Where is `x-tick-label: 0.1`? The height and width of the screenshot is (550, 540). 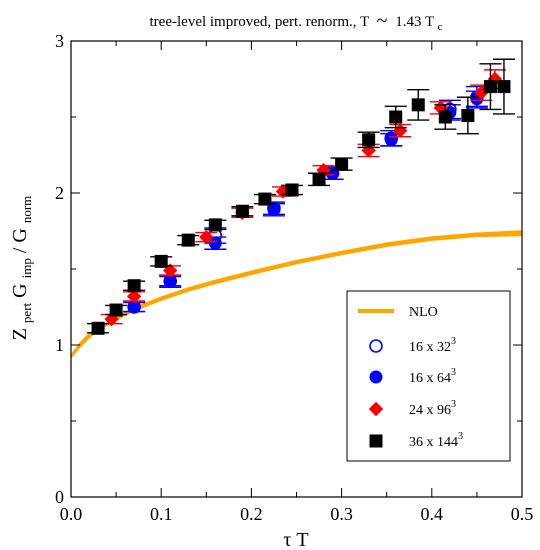 x-tick-label: 0.1 is located at coordinates (161, 514).